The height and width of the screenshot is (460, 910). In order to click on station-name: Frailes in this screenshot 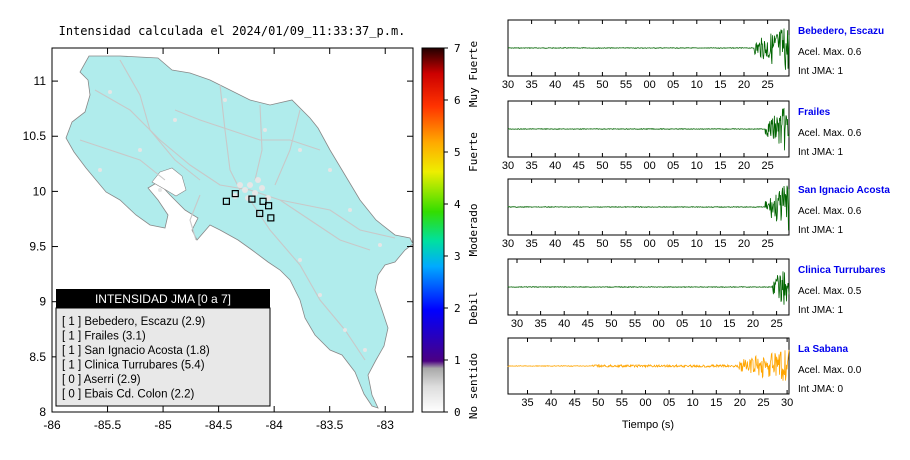, I will do `click(814, 112)`.